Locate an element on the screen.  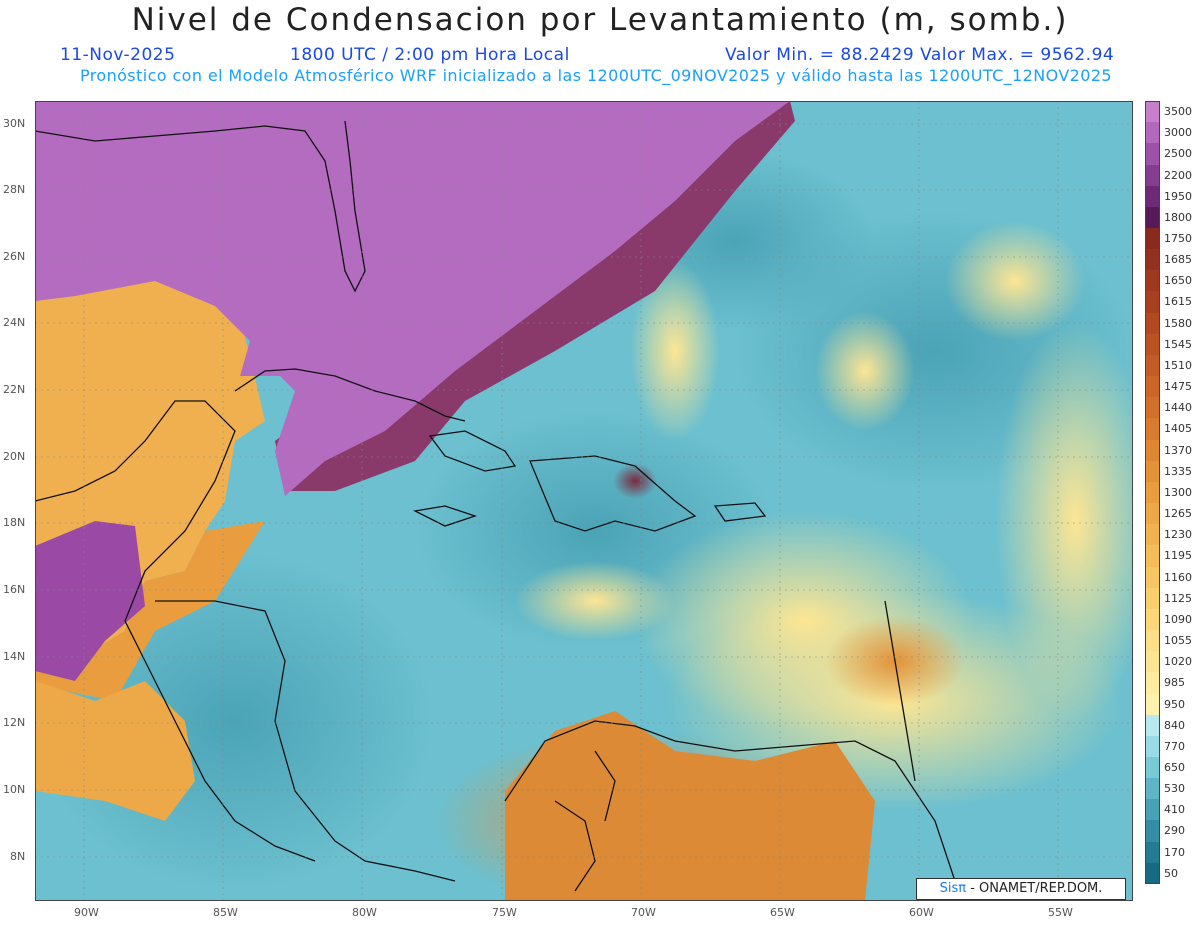
lon-tick-label: 75W is located at coordinates (504, 912).